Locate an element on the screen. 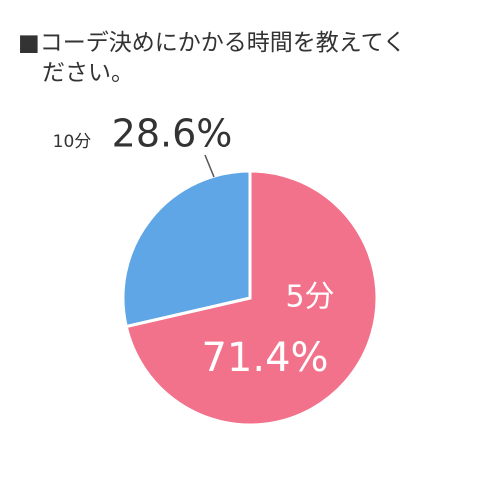 This screenshot has height=500, width=500. slice-label: 5分 is located at coordinates (309, 297).